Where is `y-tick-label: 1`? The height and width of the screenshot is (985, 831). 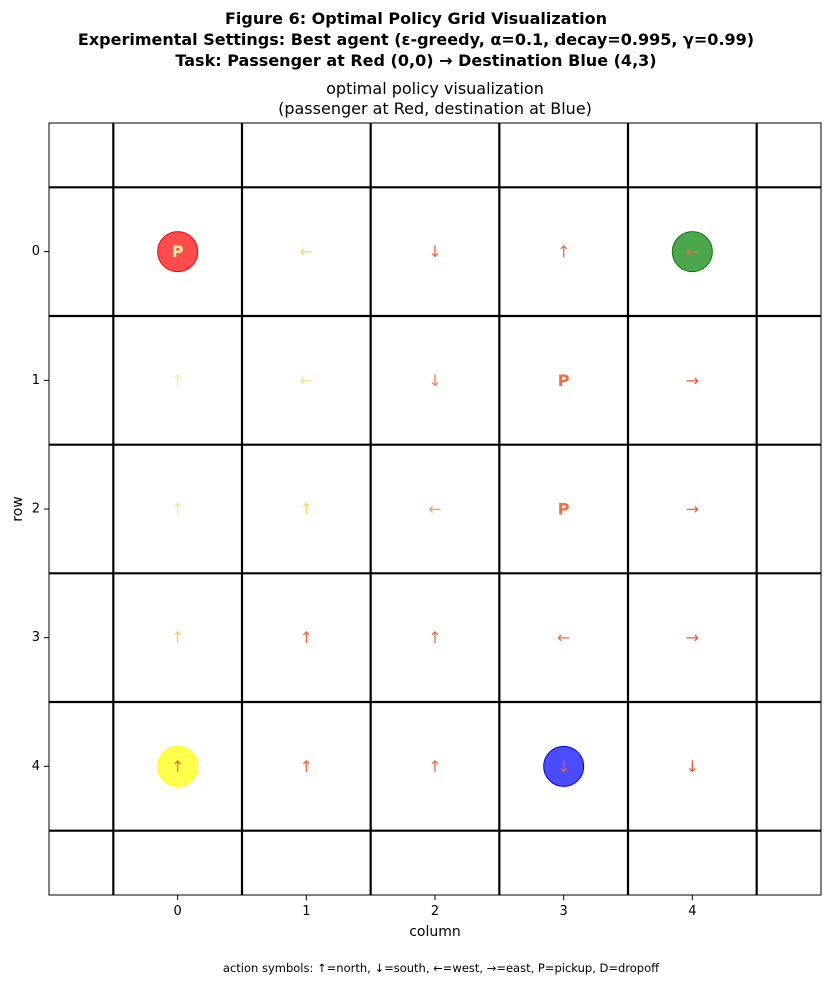 y-tick-label: 1 is located at coordinates (36, 380).